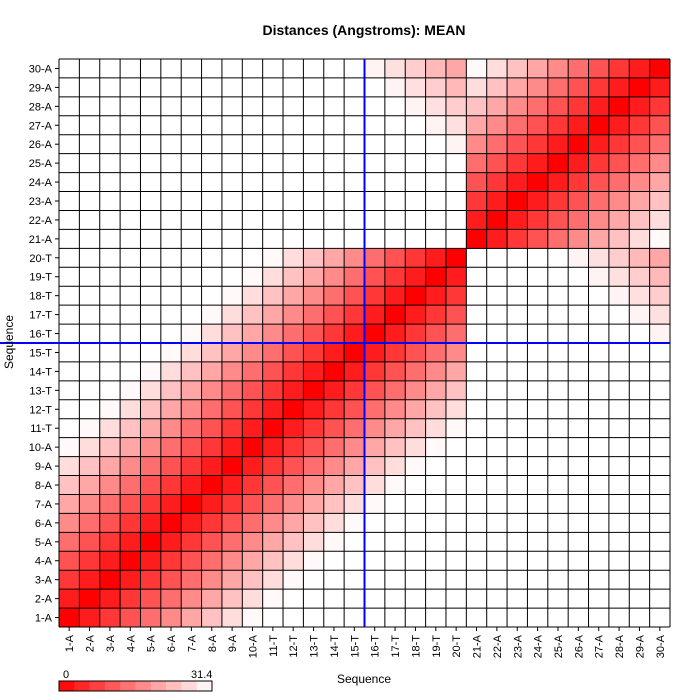  Describe the element at coordinates (498, 646) in the screenshot. I see `x-tick-label: 22-A` at that location.